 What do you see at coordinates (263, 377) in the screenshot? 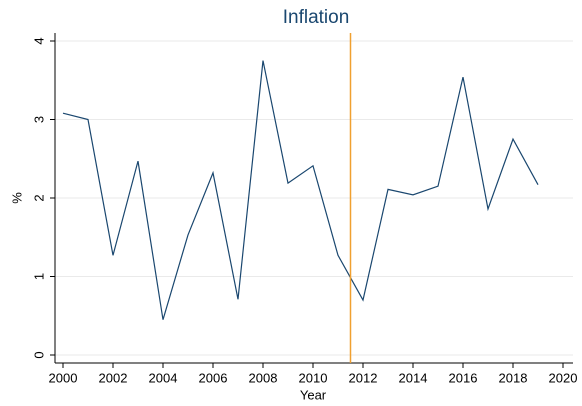
I see `x-tick-label: 2008` at bounding box center [263, 377].